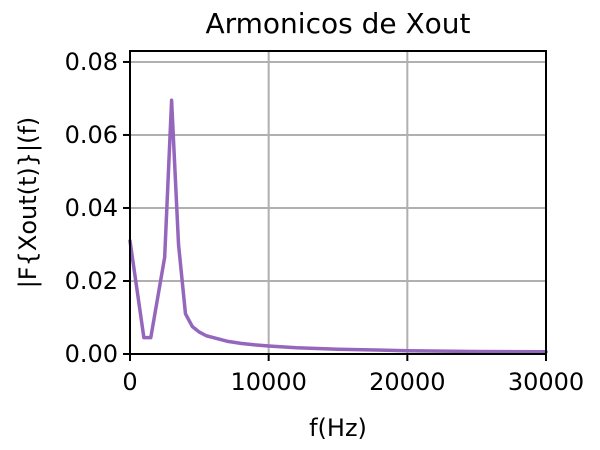 The image size is (600, 450). I want to click on y-tick-label: 0.02, so click(91, 281).